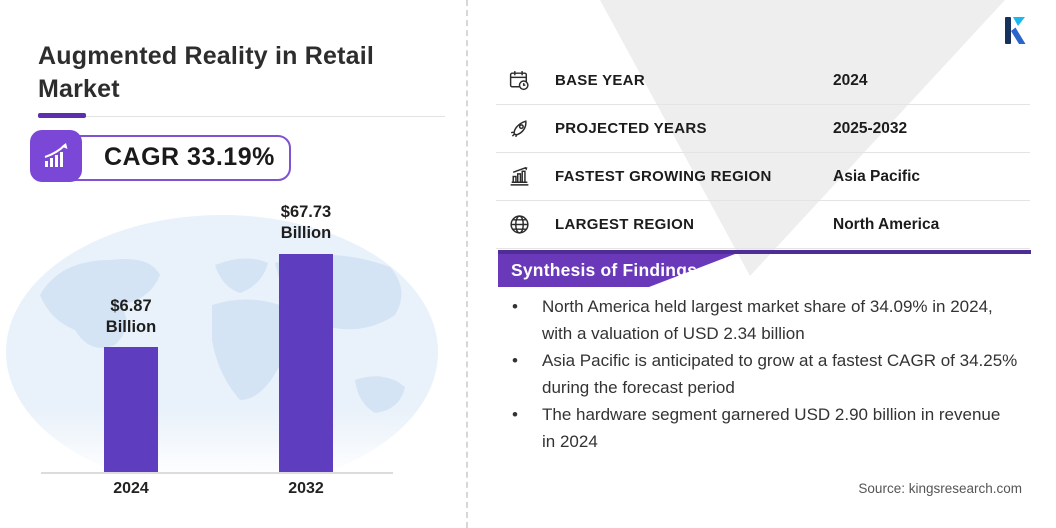 This screenshot has width=1056, height=528. Describe the element at coordinates (189, 157) in the screenshot. I see `cagr-value: CAGR 33.19%` at that location.